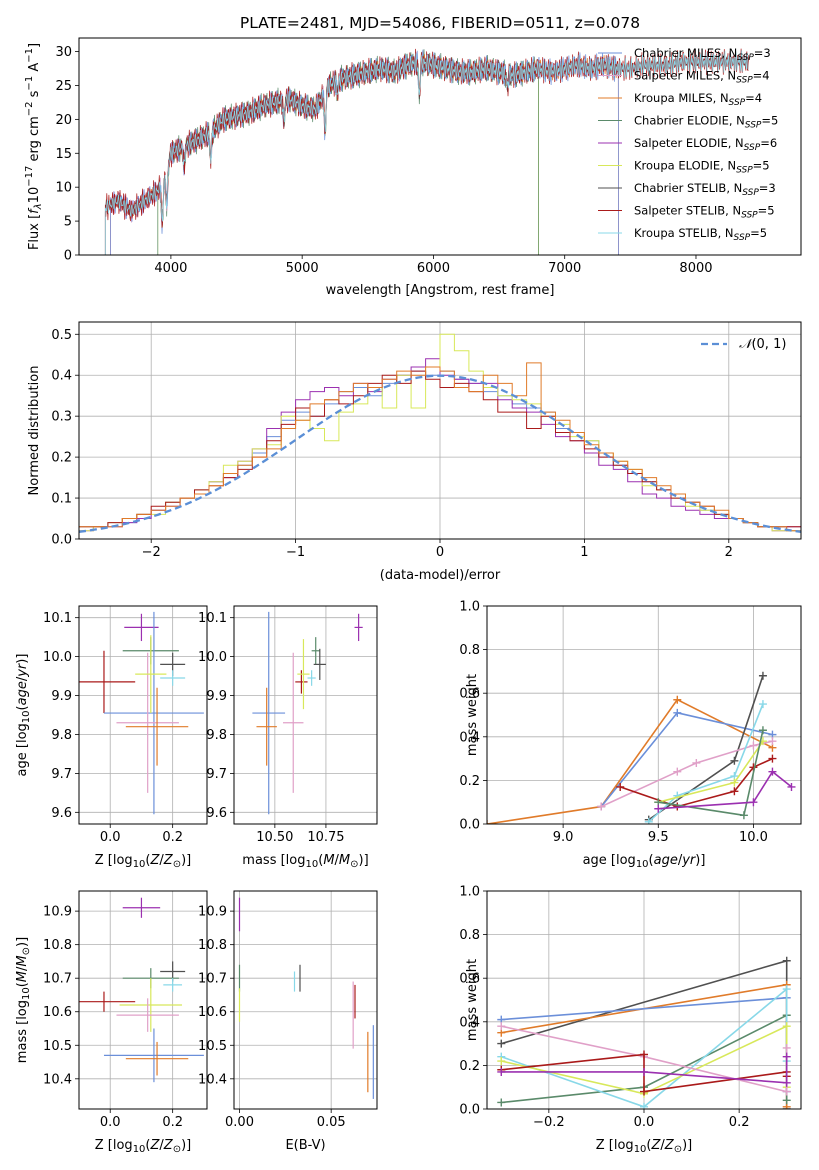 The width and height of the screenshot is (819, 1170). What do you see at coordinates (216, 774) in the screenshot?
I see `y-tick-label: 9.7` at bounding box center [216, 774].